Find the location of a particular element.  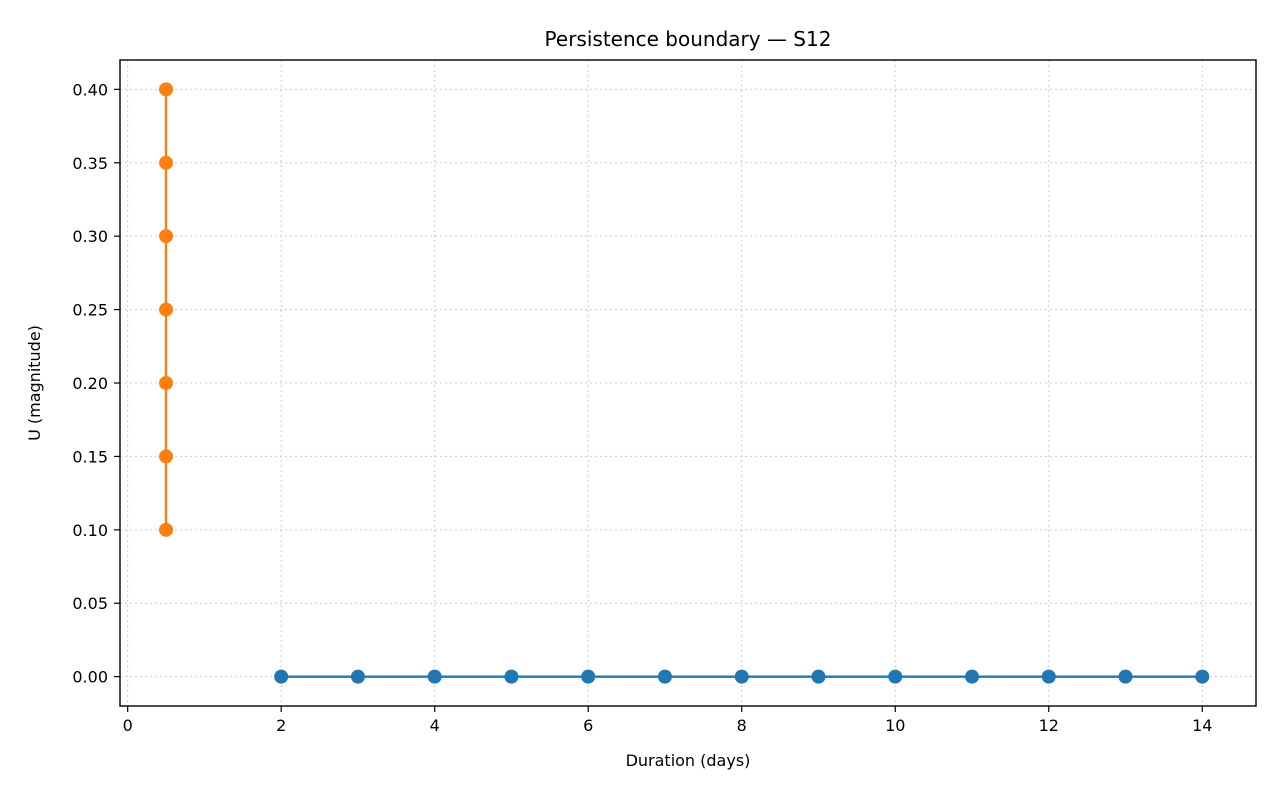

y-tick-label: 0.40 is located at coordinates (90, 89).